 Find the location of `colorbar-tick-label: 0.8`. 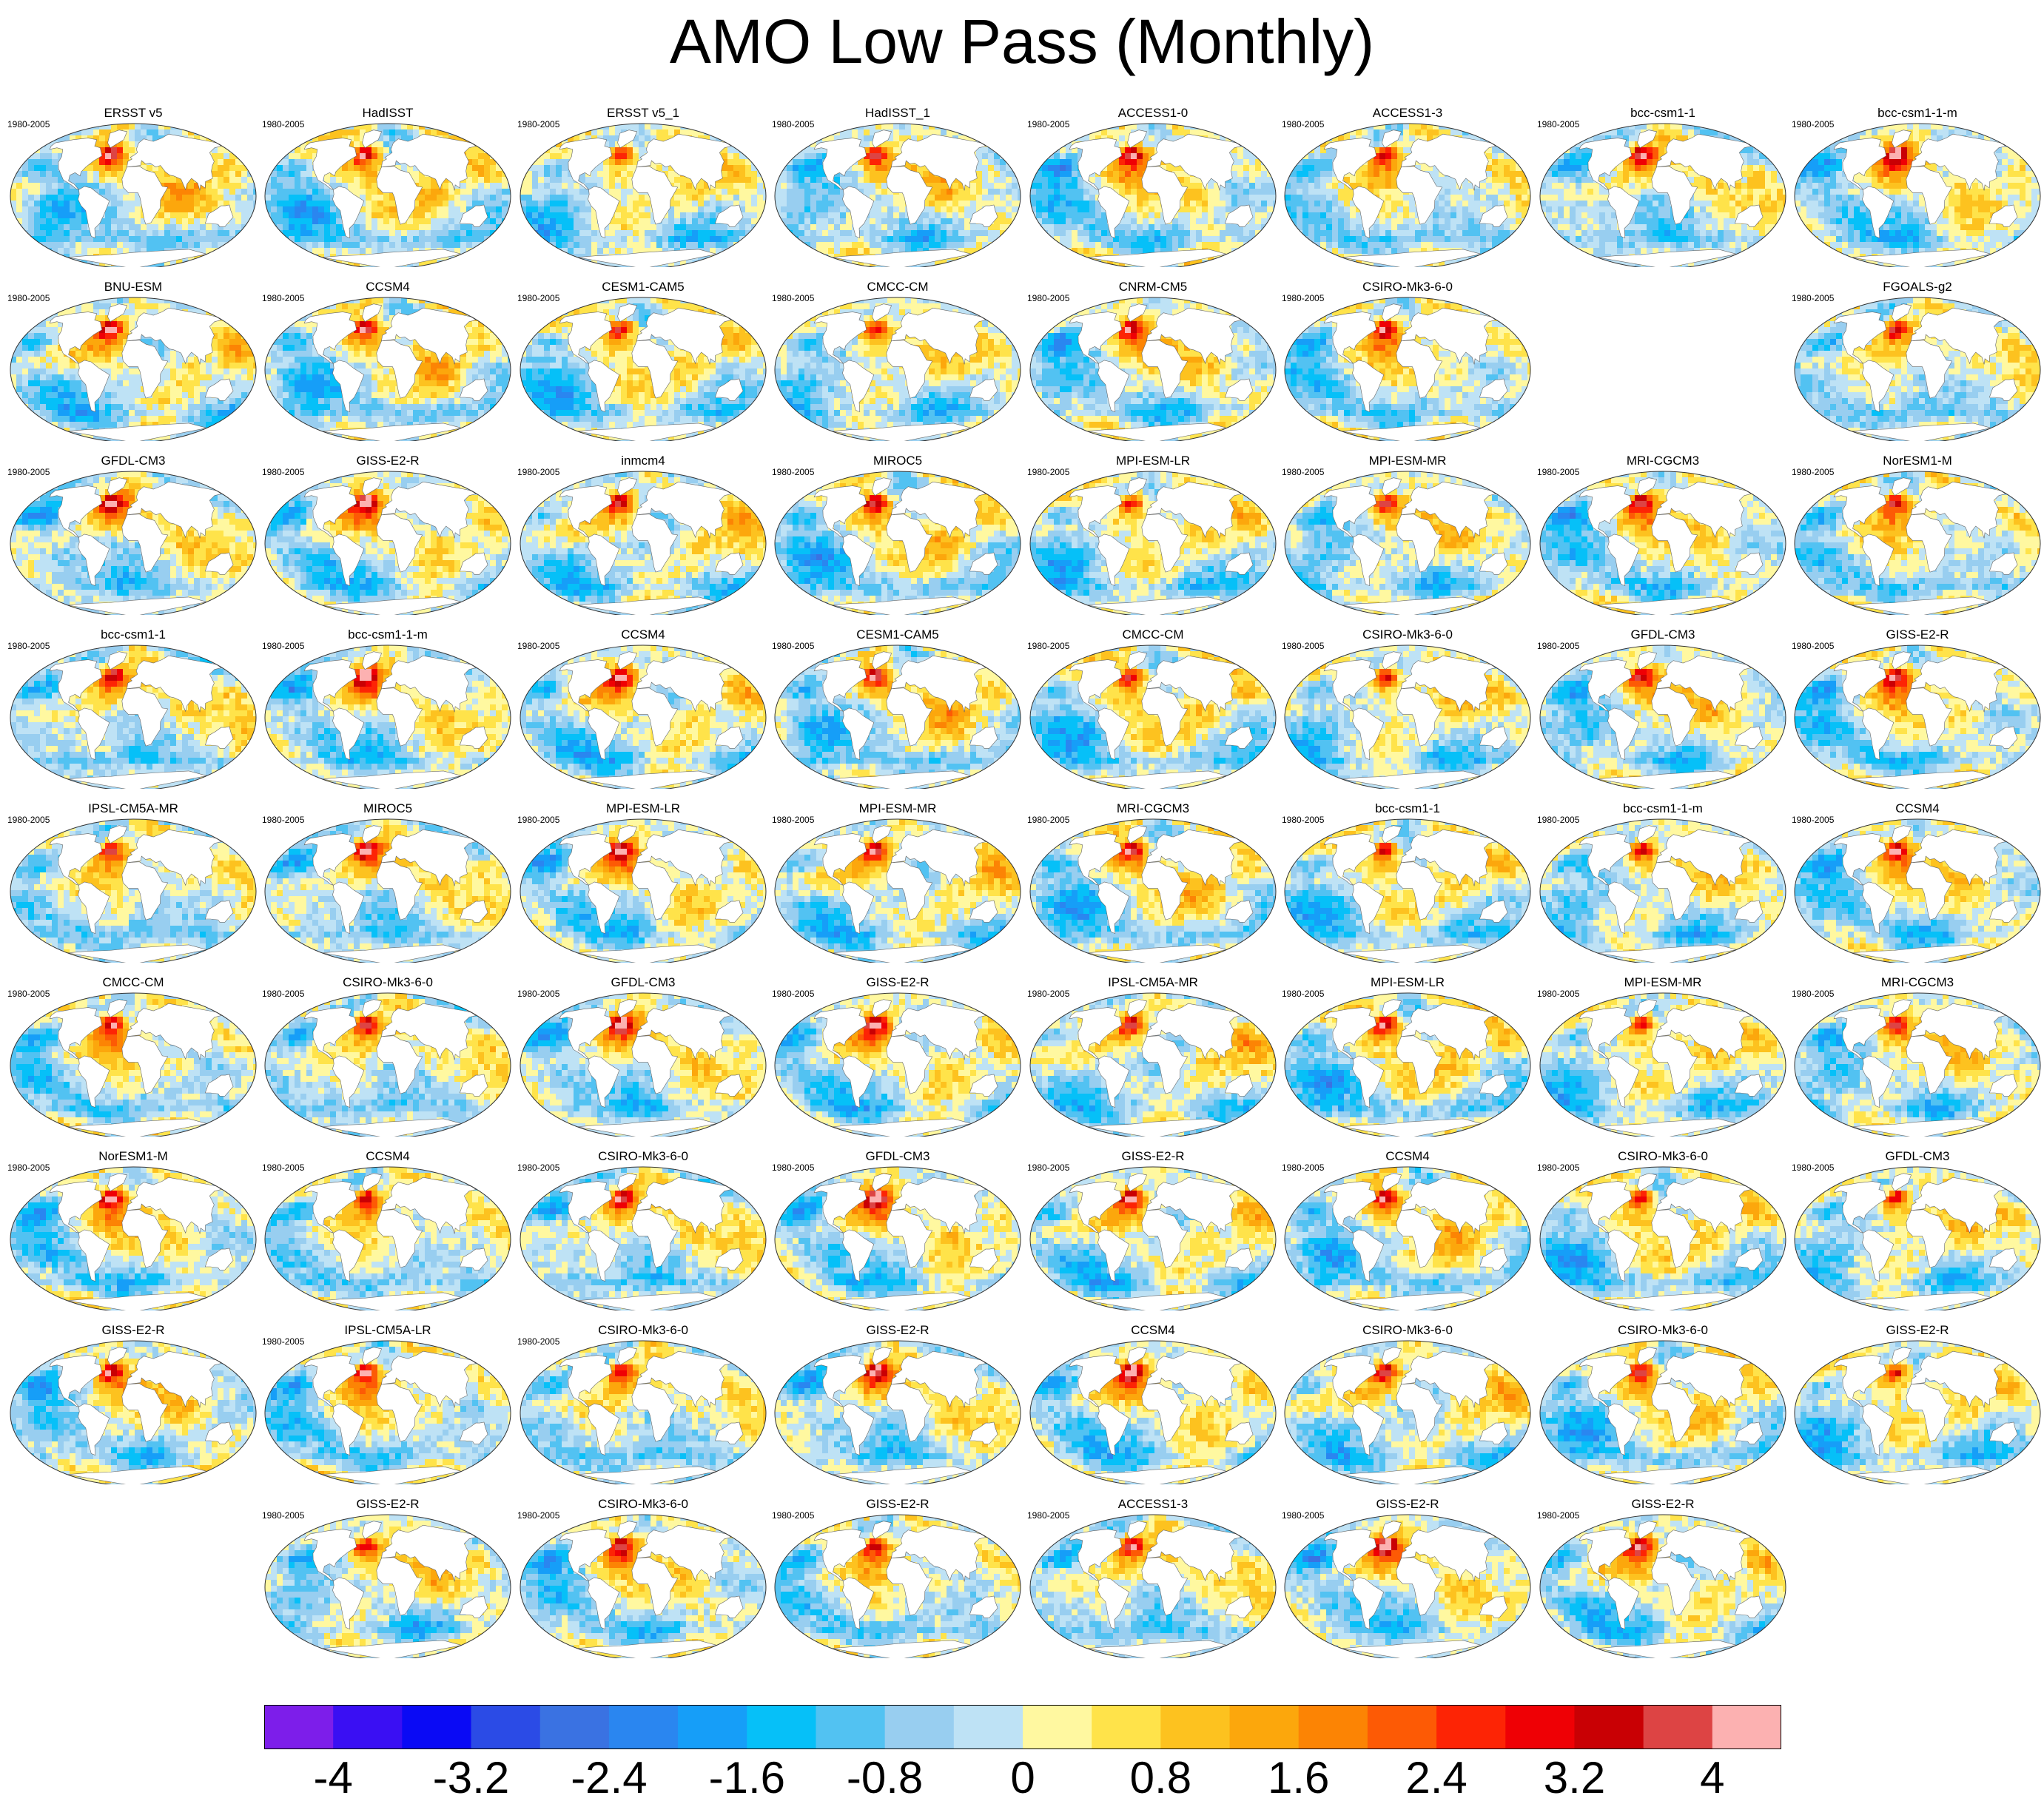

colorbar-tick-label: 0.8 is located at coordinates (1160, 1778).